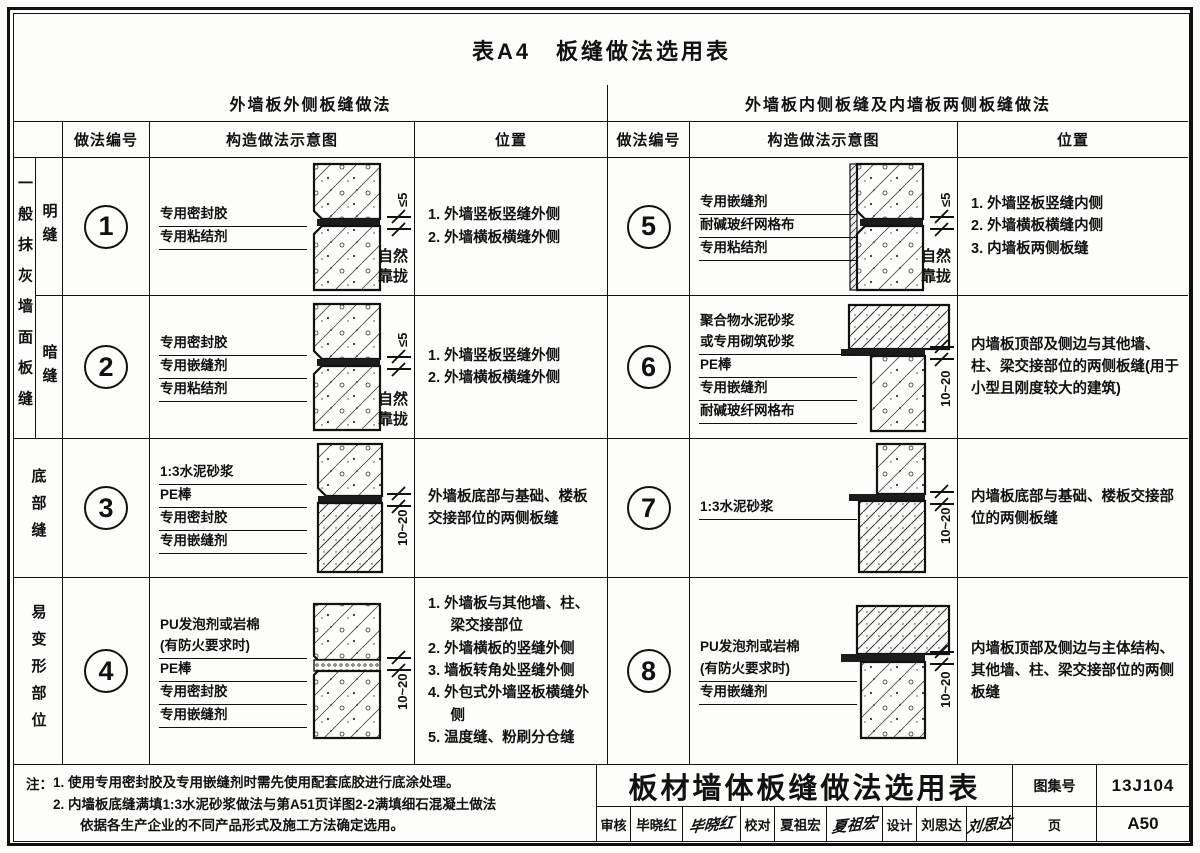 The image size is (1200, 853). Describe the element at coordinates (1037, 226) in the screenshot. I see `position-item: 2. 外墙横板横缝内侧` at that location.